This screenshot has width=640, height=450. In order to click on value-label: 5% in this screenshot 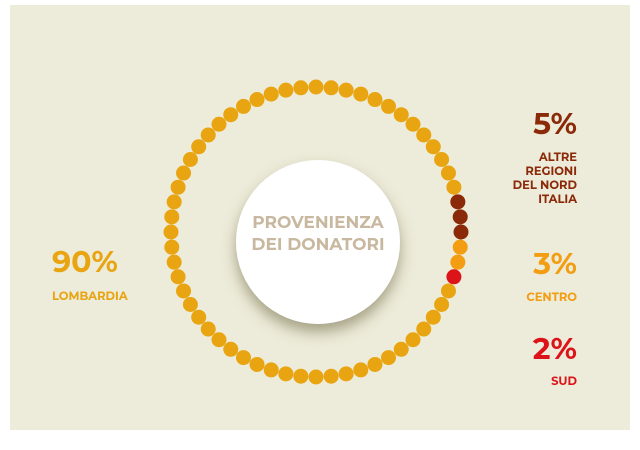, I will do `click(555, 123)`.